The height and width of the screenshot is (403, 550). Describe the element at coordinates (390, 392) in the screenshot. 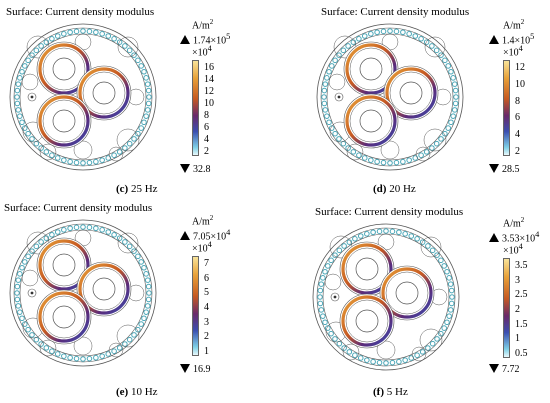

I see `panel-caption: (f) 5 Hz` at that location.